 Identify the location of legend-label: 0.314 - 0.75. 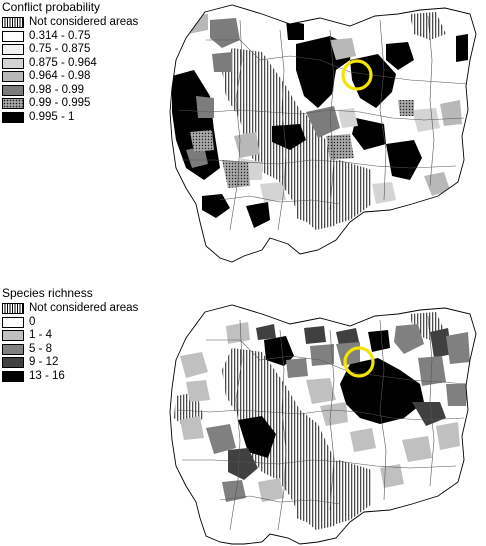
(60, 35).